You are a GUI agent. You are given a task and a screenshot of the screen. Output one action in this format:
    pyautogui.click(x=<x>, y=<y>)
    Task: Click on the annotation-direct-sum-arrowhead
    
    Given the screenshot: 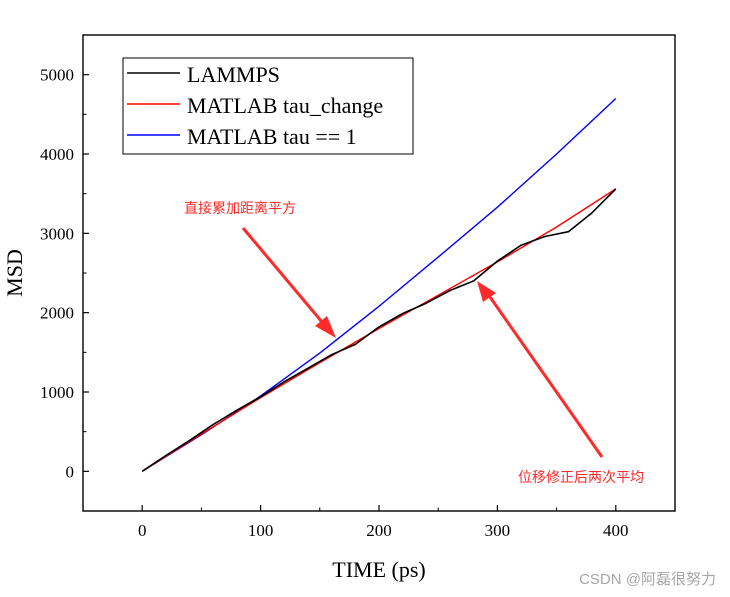 What is the action you would take?
    pyautogui.click(x=325, y=327)
    